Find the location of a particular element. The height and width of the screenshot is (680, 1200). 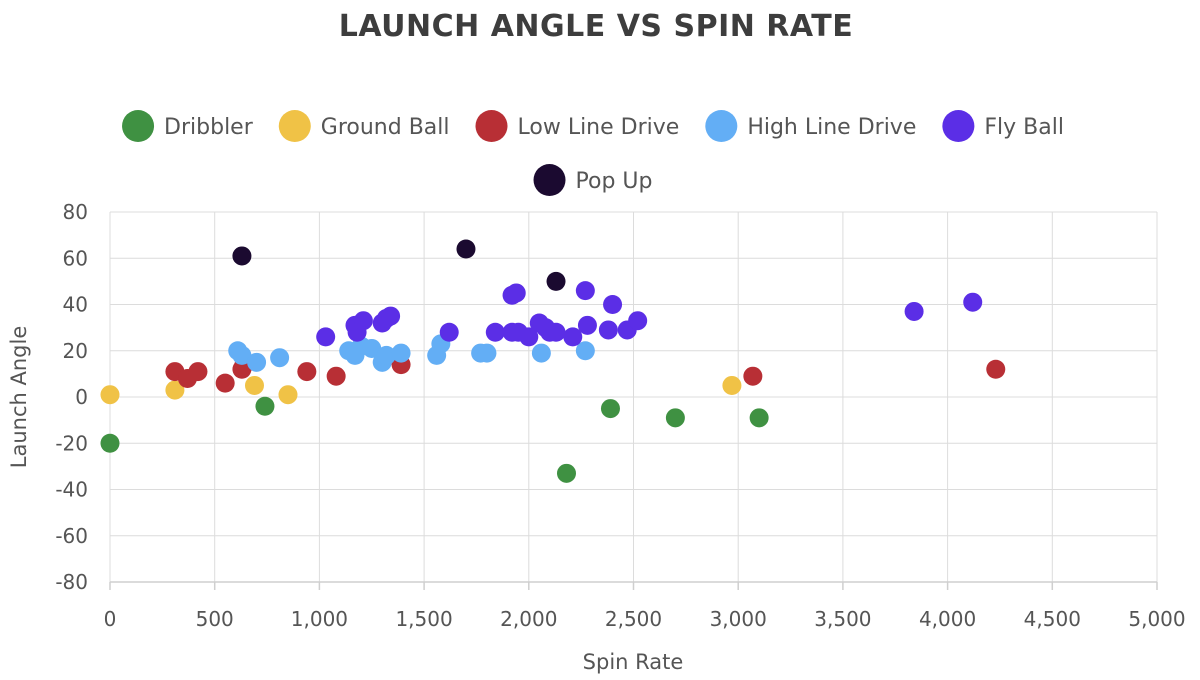

chart-title: LAUNCH ANGLE VS SPIN RATE is located at coordinates (596, 26).